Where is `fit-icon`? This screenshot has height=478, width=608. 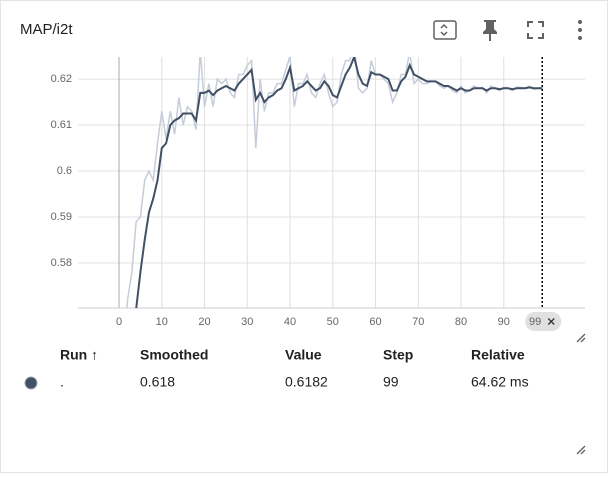 fit-icon is located at coordinates (445, 30).